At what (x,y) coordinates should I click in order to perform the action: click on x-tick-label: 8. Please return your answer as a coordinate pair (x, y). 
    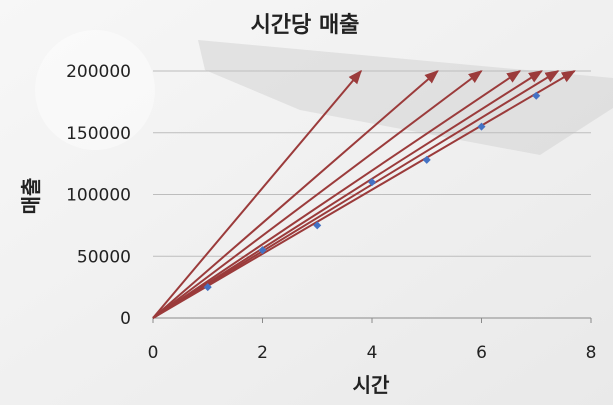
    Looking at the image, I should click on (591, 353).